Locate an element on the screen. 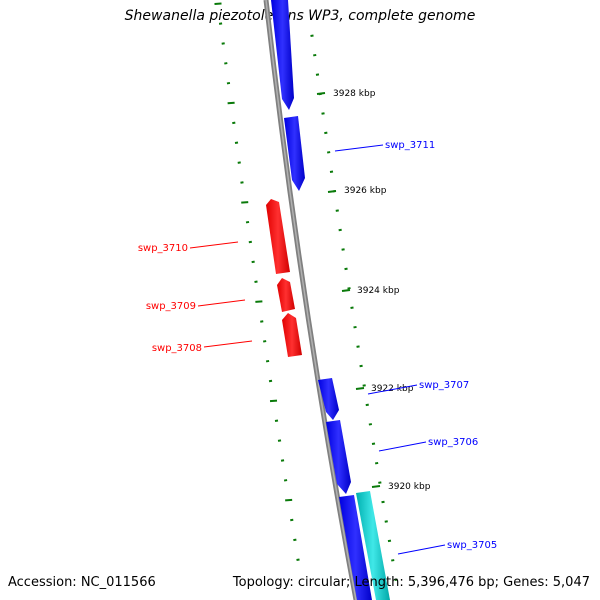 The image size is (600, 600). tick-label: 3920 kbp is located at coordinates (409, 487).